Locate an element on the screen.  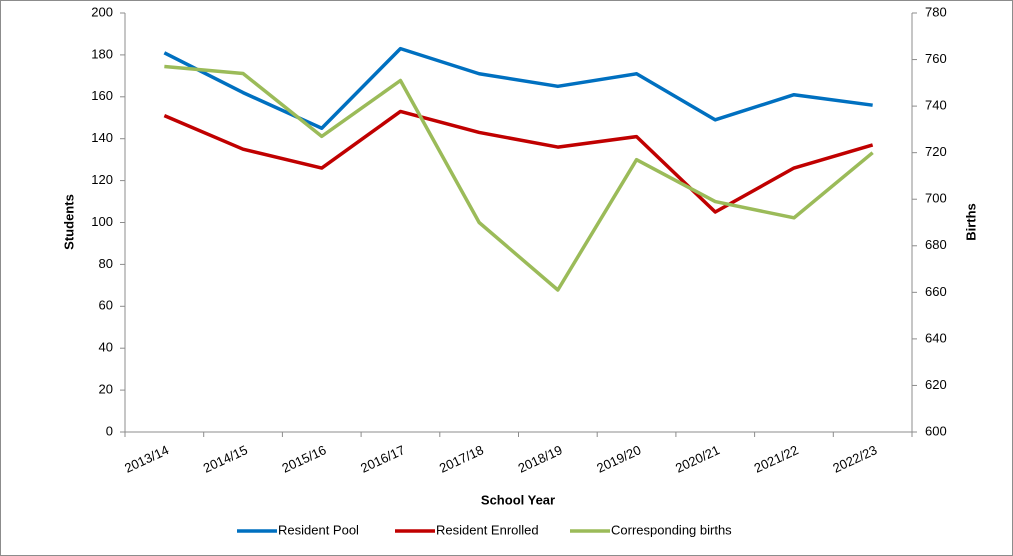
y-axis-title: Students is located at coordinates (68, 222).